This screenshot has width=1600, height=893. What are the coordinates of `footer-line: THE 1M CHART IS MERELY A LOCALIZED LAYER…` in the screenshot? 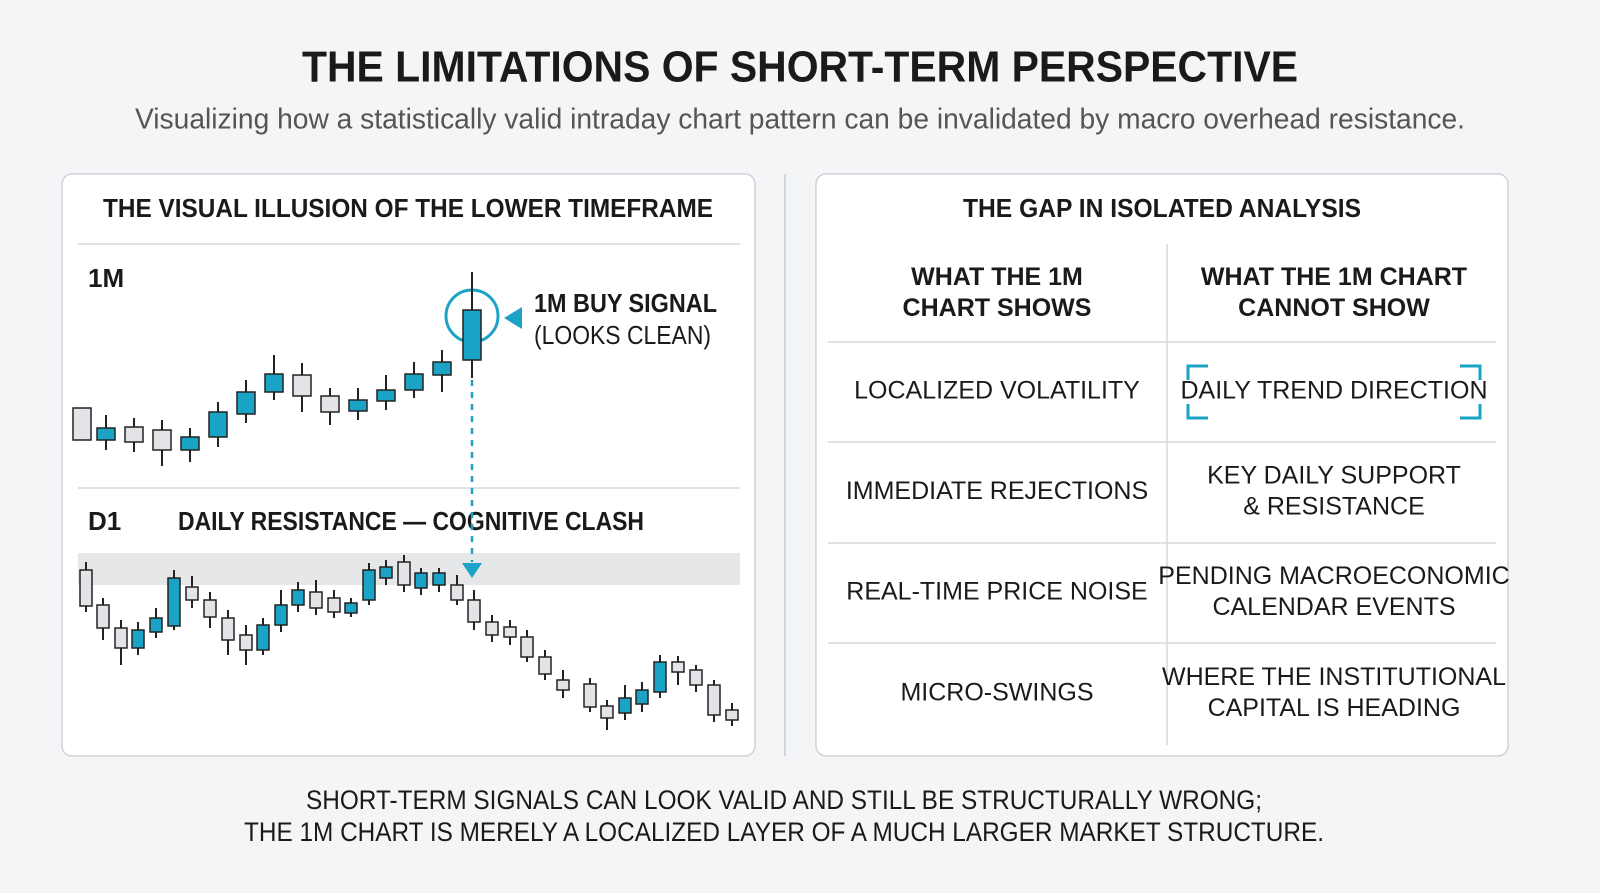 It's located at (784, 832).